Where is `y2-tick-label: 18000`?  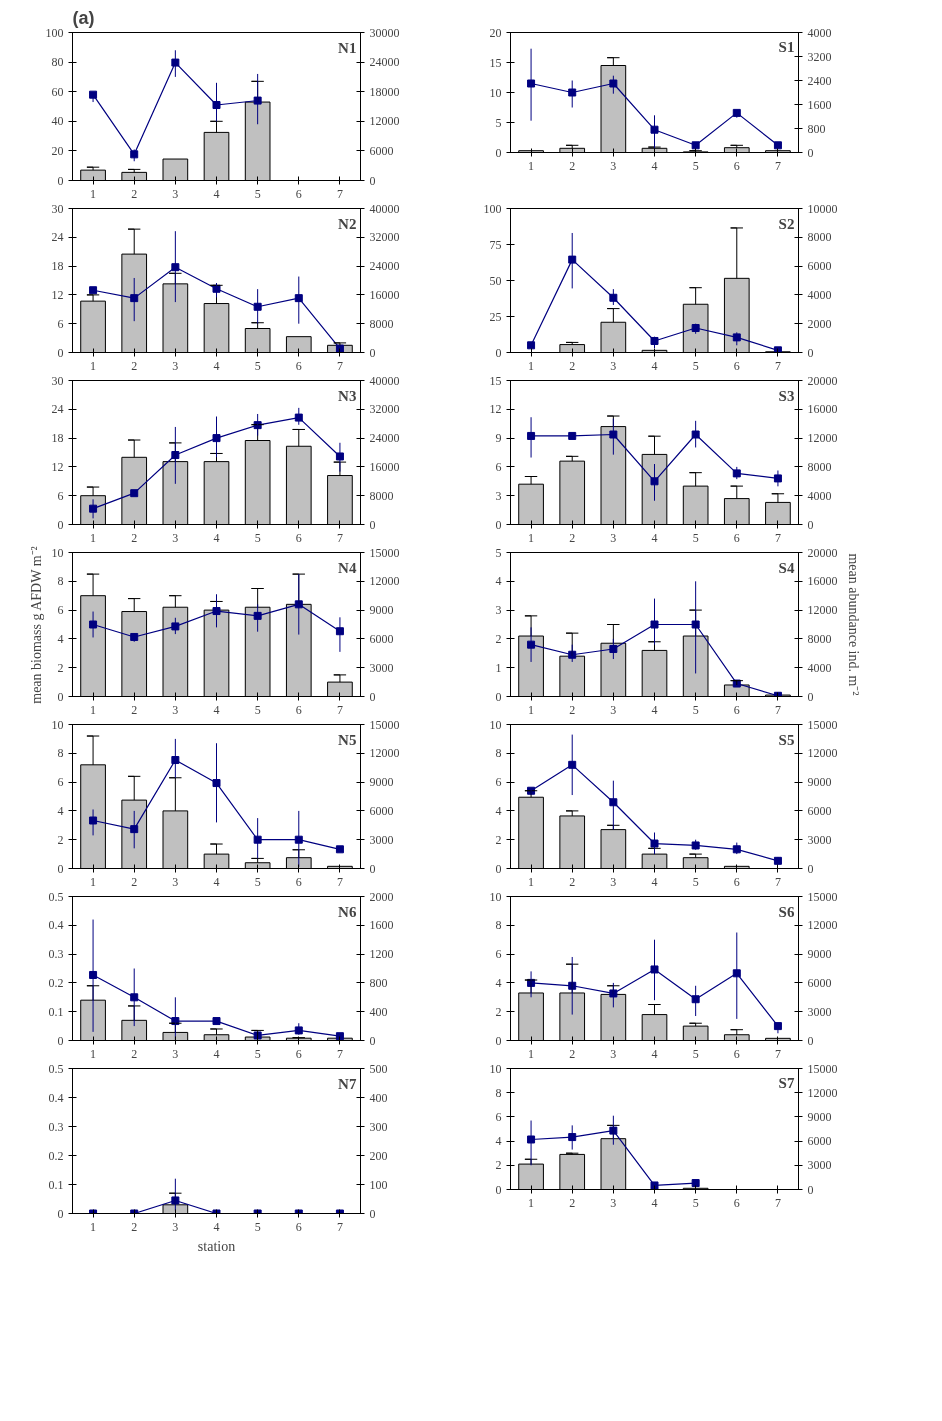 y2-tick-label: 18000 is located at coordinates (384, 91).